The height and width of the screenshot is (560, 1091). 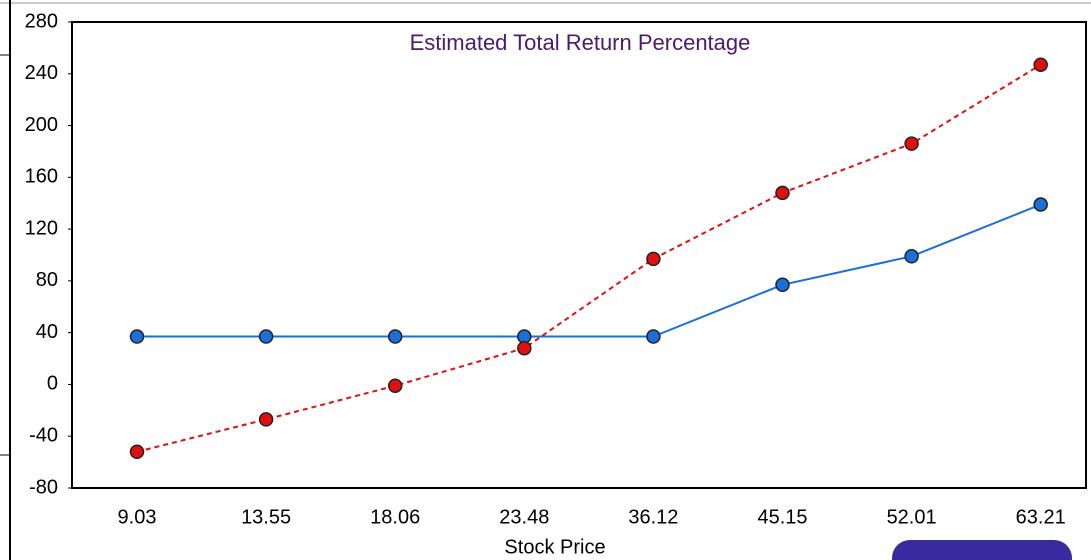 What do you see at coordinates (47, 332) in the screenshot?
I see `y-tick-label: 40` at bounding box center [47, 332].